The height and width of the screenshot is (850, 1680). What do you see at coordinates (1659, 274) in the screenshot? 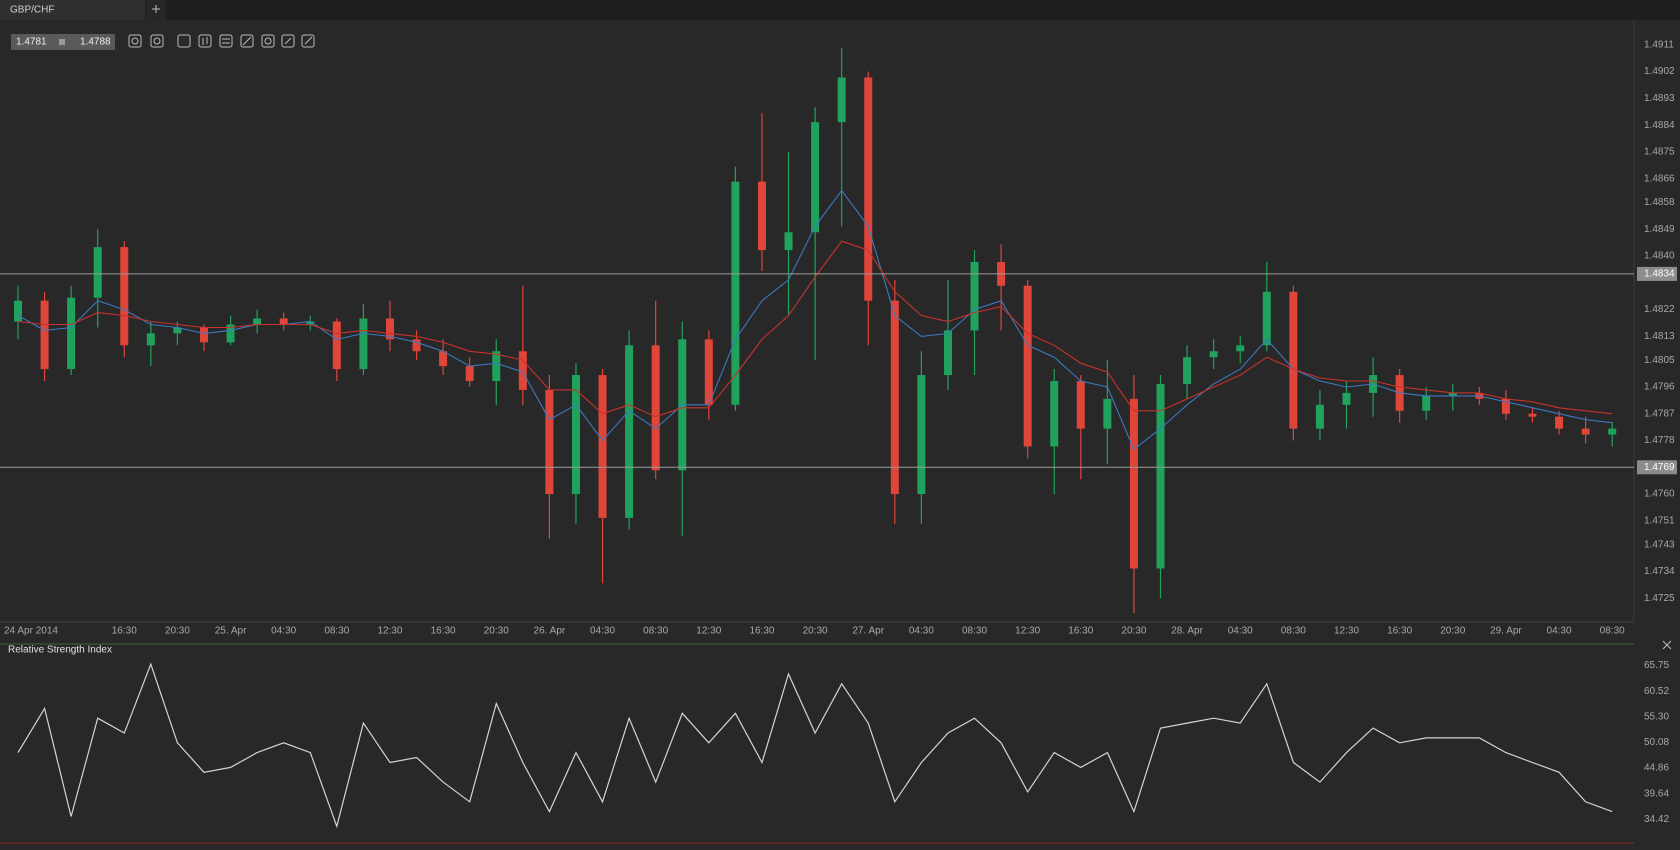
I see `hline-label: 1.4834` at bounding box center [1659, 274].